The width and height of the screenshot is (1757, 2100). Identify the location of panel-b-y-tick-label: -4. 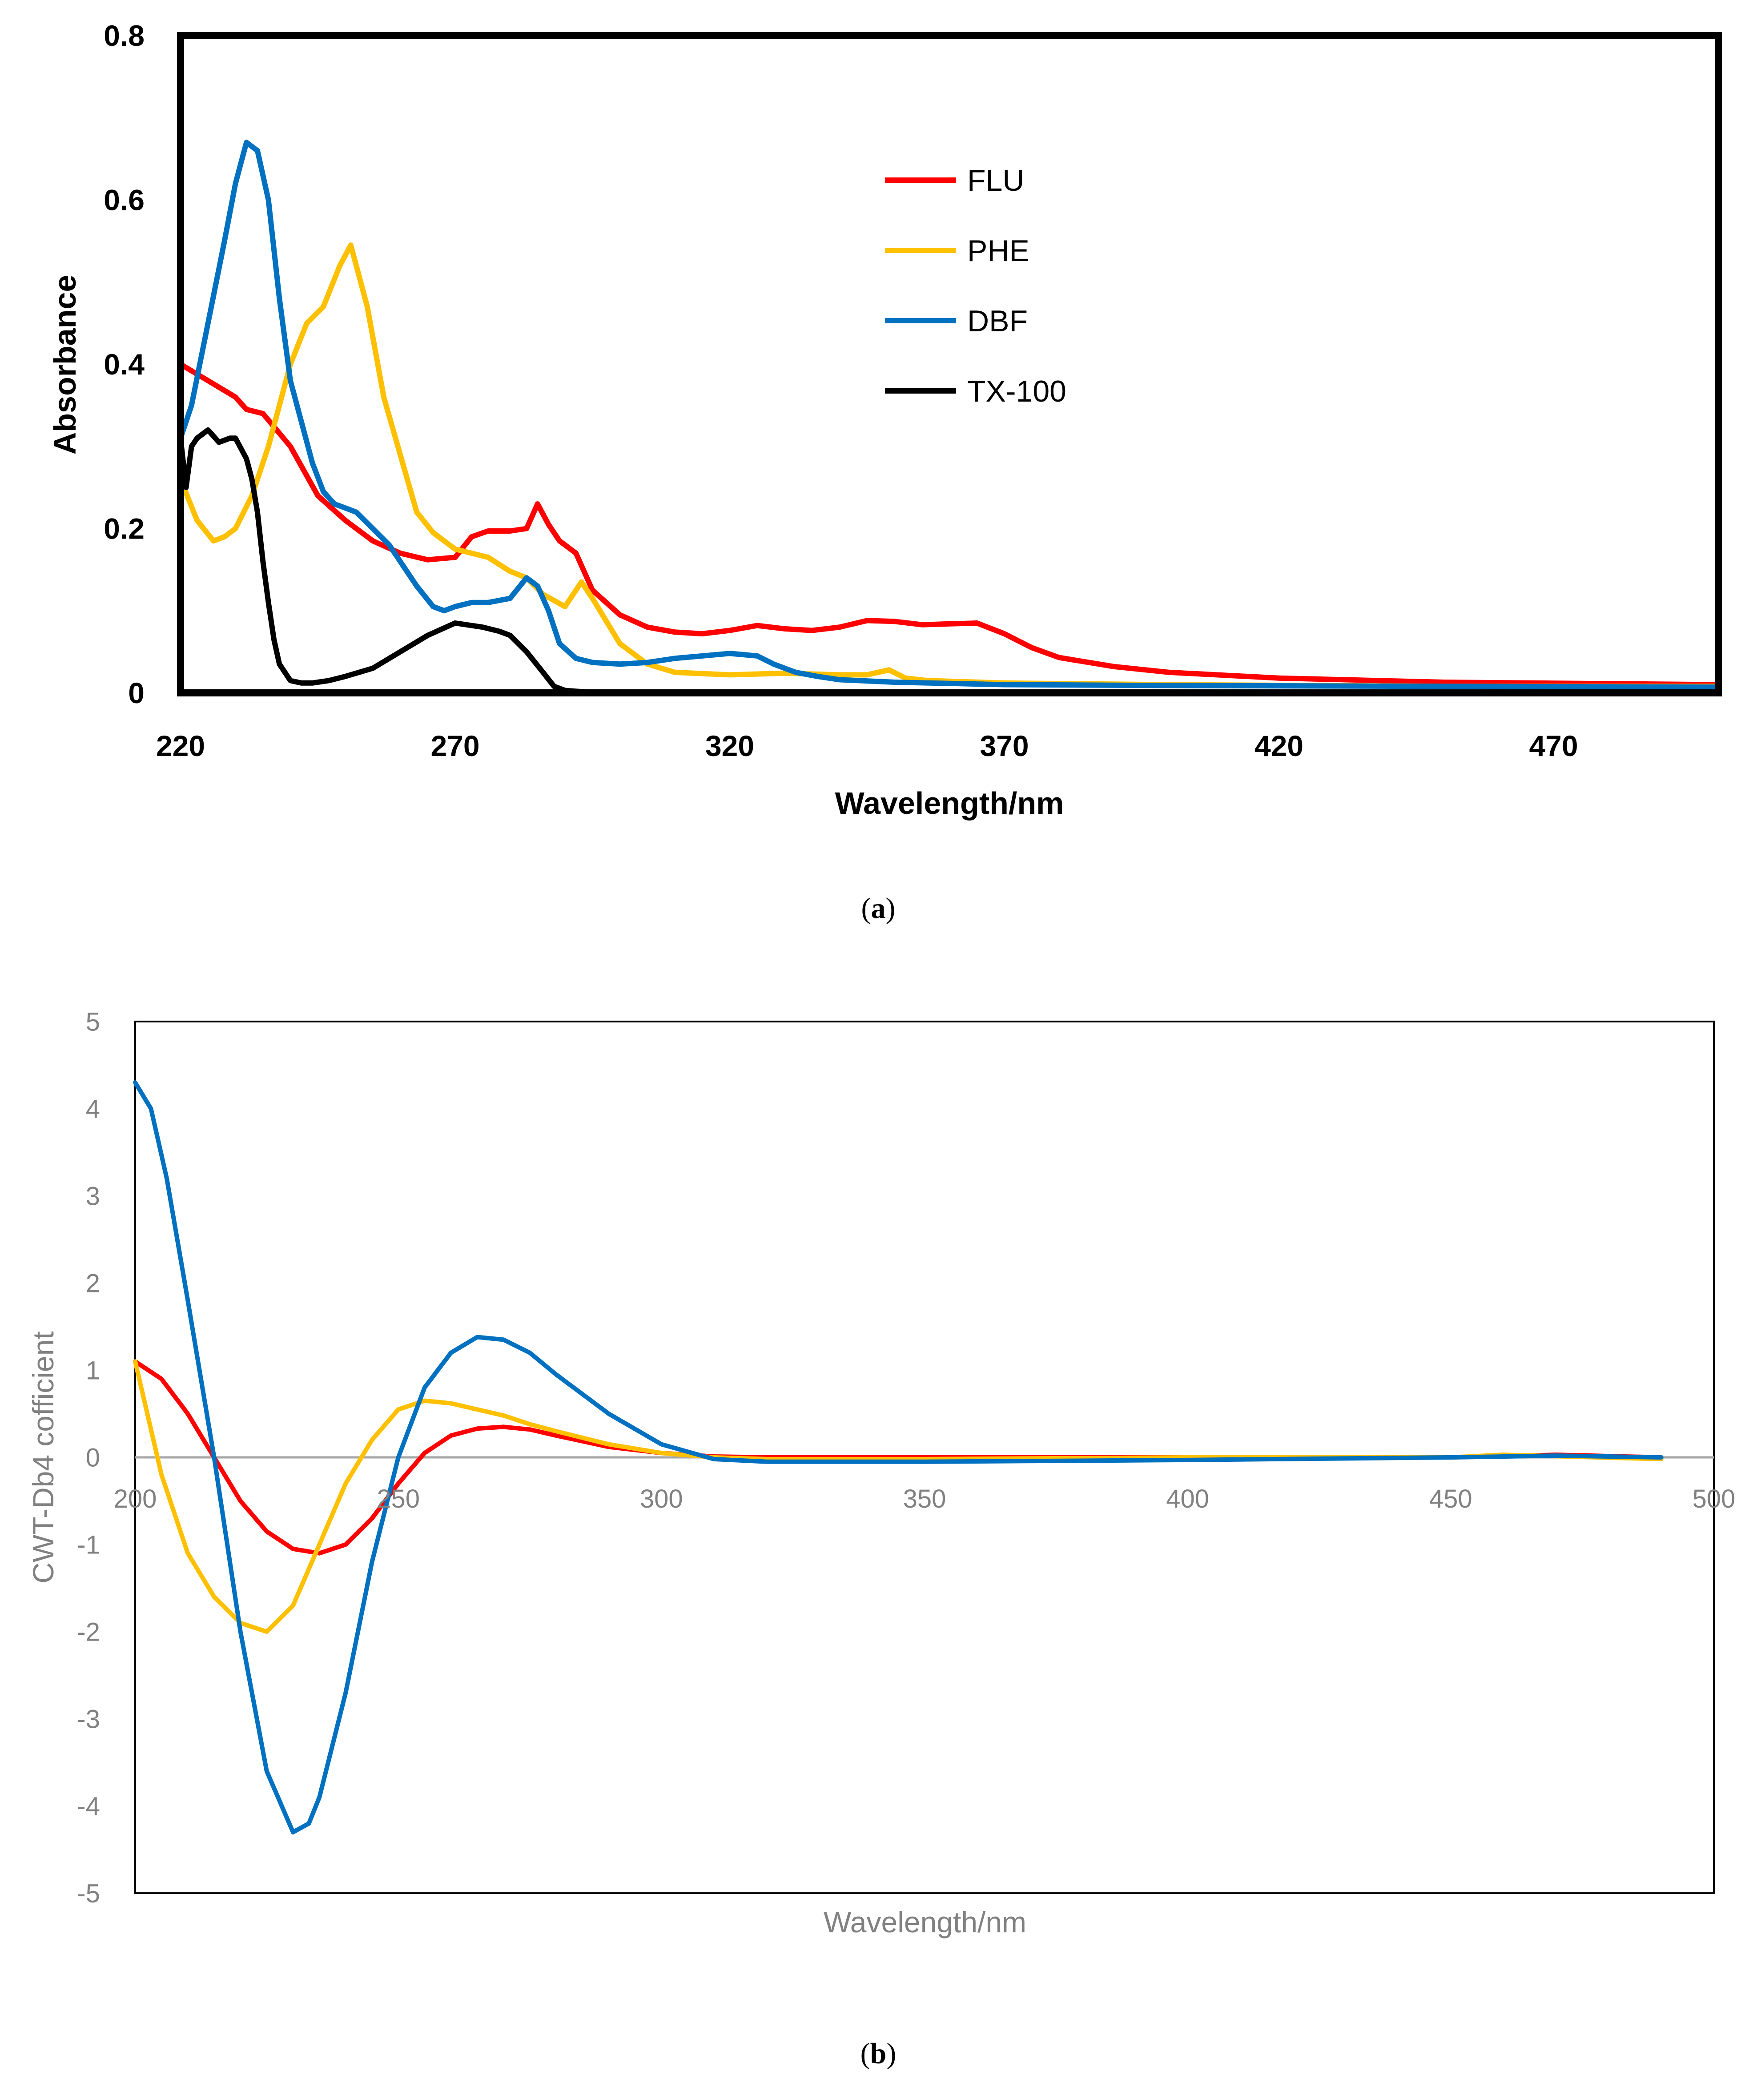
(89, 1806).